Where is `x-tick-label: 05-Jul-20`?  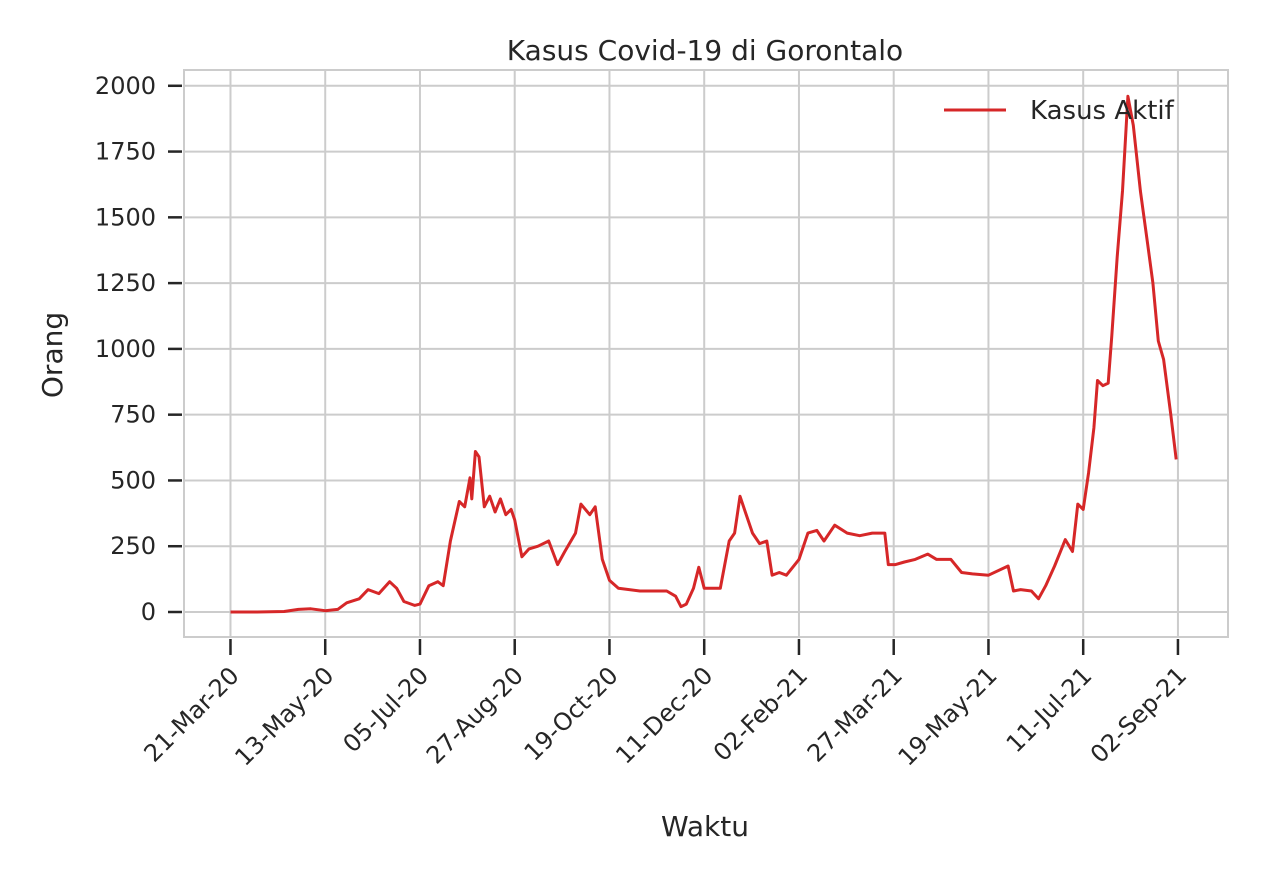 x-tick-label: 05-Jul-20 is located at coordinates (386, 709).